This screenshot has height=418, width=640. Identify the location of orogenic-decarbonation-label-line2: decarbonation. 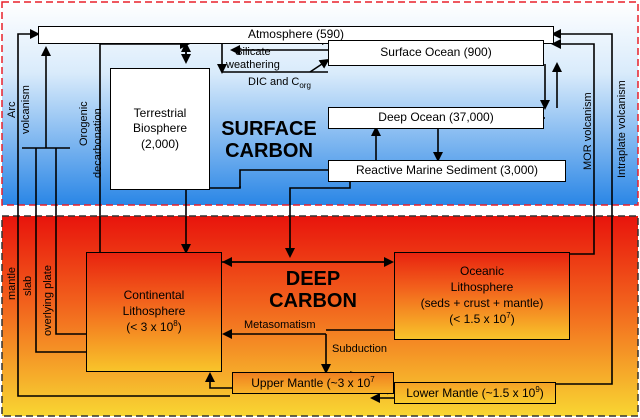
(98, 143).